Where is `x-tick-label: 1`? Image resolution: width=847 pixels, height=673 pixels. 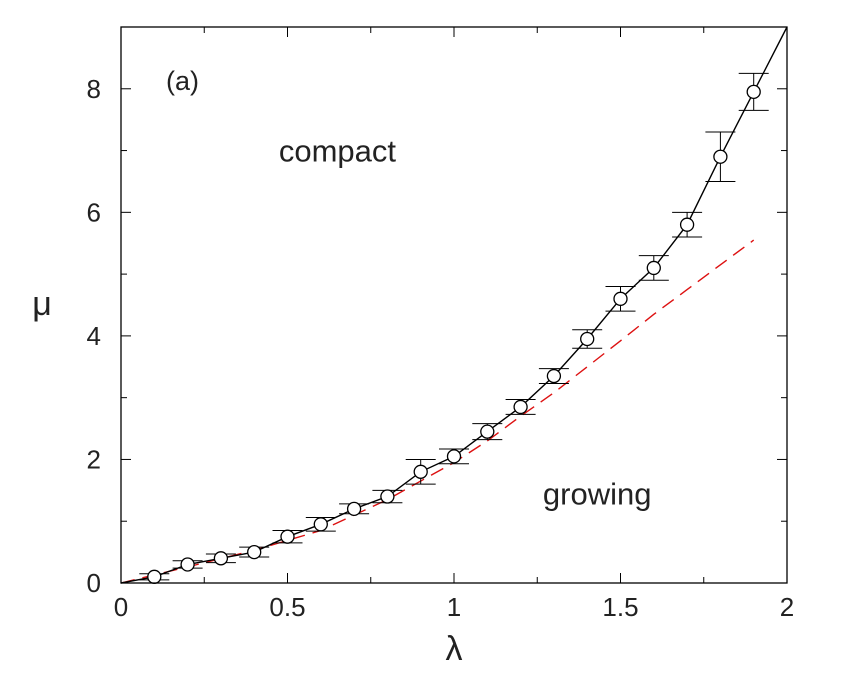 x-tick-label: 1 is located at coordinates (454, 607).